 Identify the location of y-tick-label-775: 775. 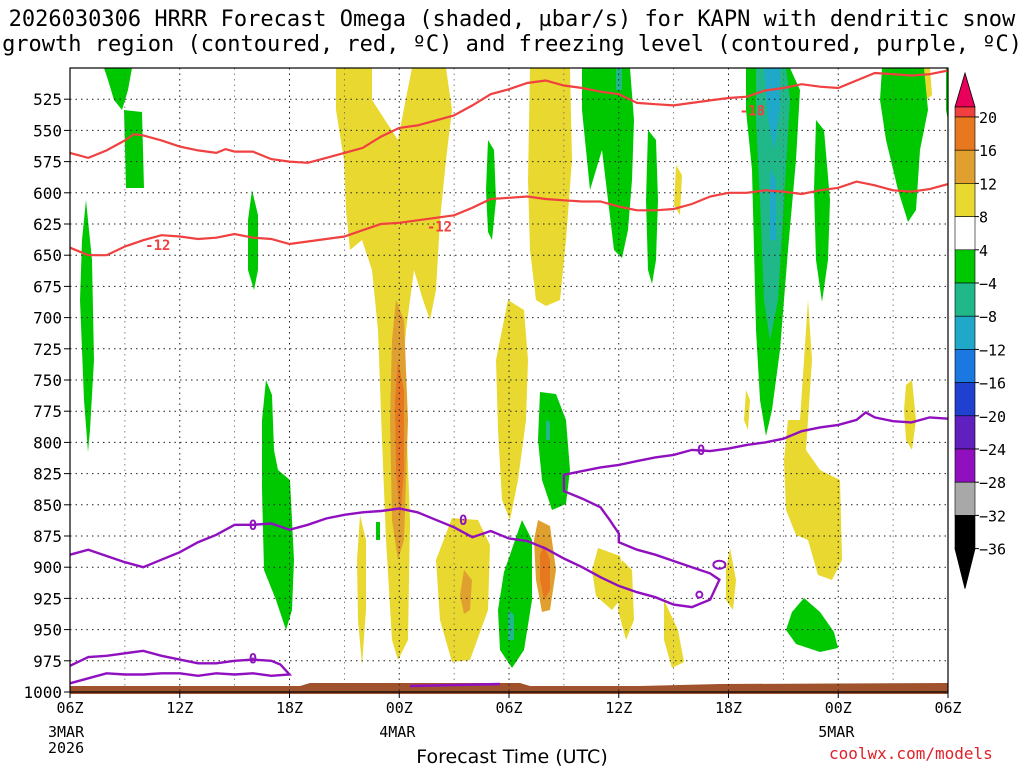
(47, 411).